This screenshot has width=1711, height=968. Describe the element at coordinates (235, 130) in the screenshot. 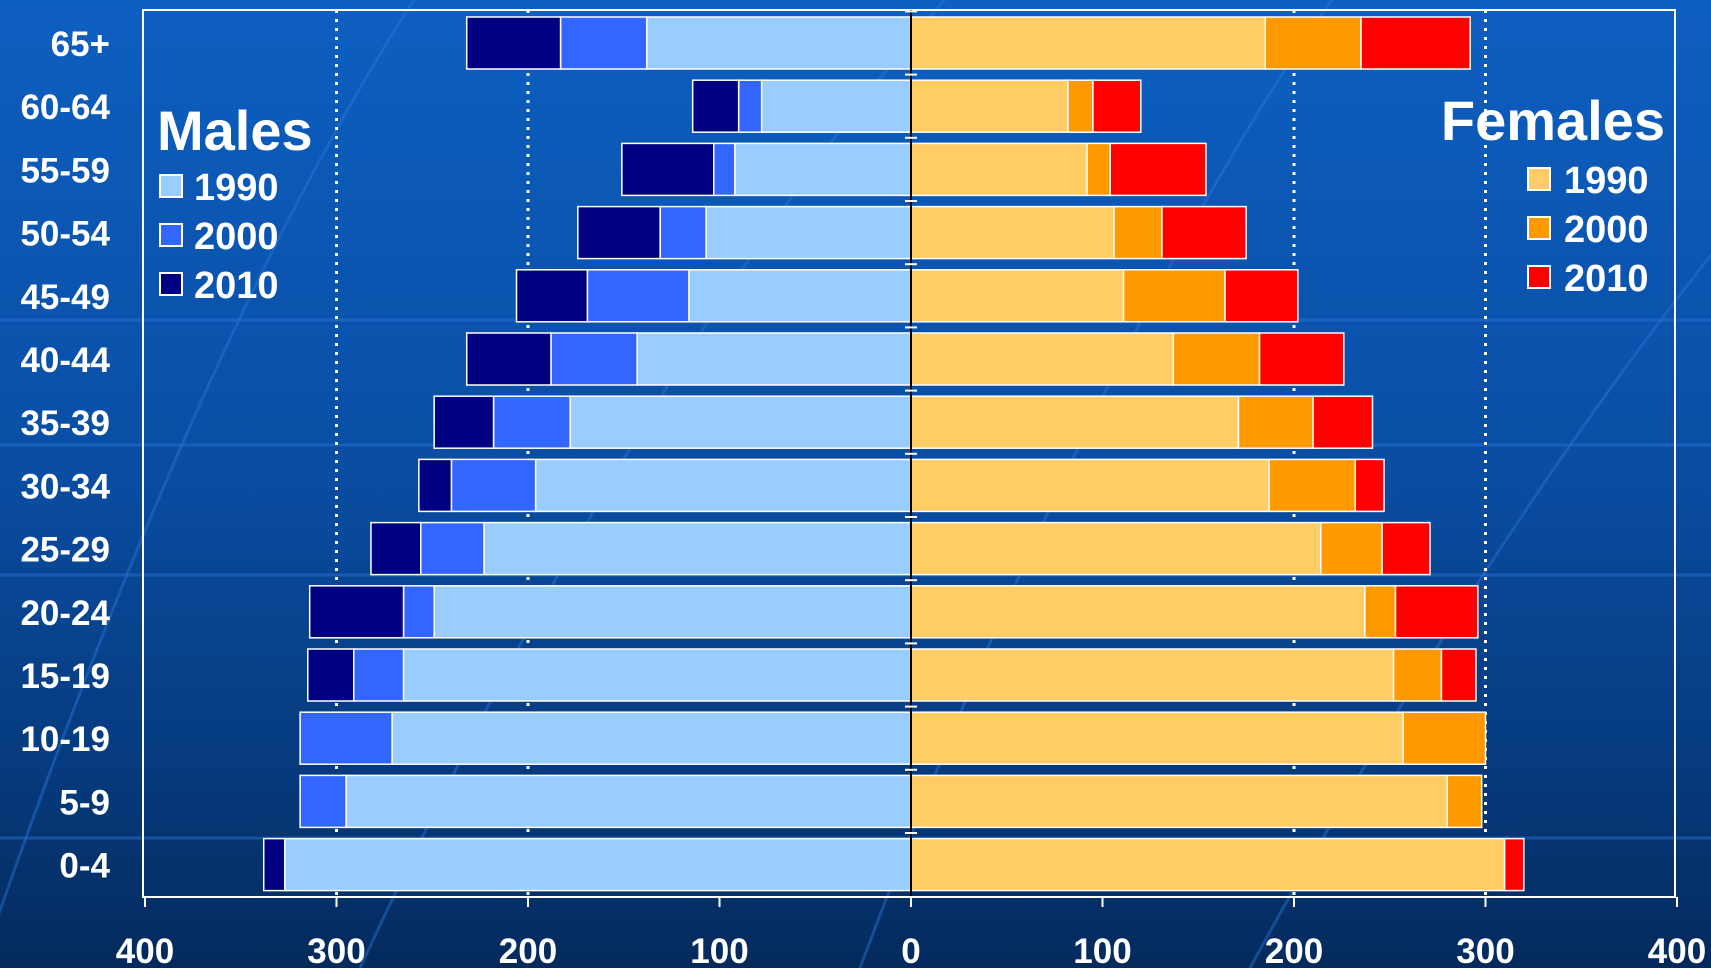

I see `legend-title-males: Males` at that location.